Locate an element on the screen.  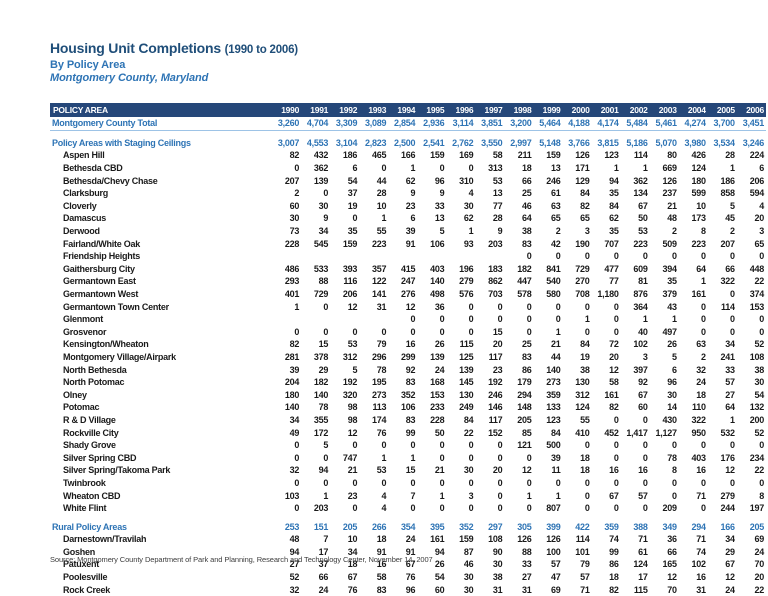
cell-value: 74 is located at coordinates (614, 539).